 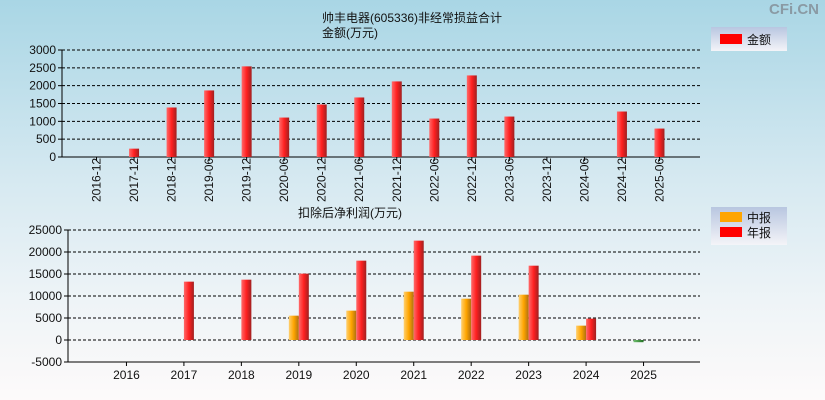 What do you see at coordinates (547, 180) in the screenshot?
I see `x-tick-label: 2023-12` at bounding box center [547, 180].